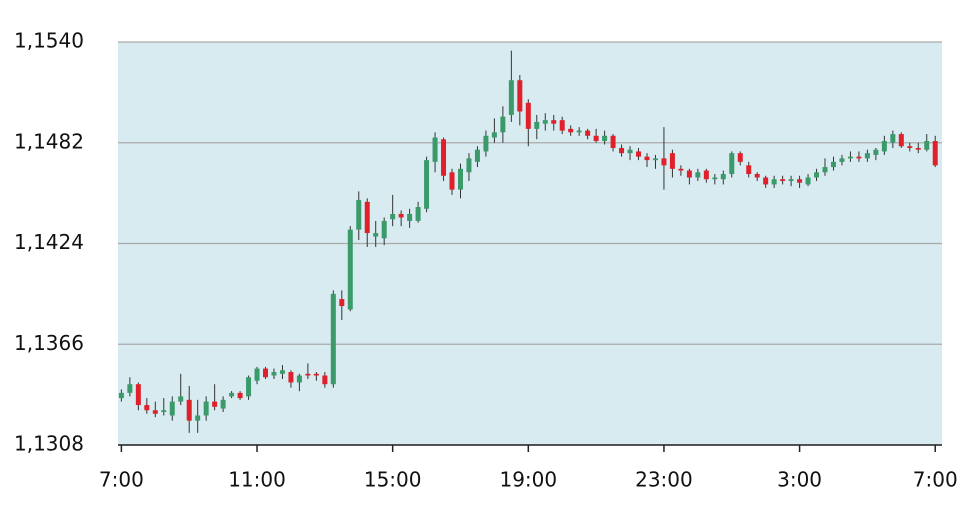 This screenshot has height=505, width=976. Describe the element at coordinates (49, 141) in the screenshot. I see `y-tick-label: 1,1482` at that location.